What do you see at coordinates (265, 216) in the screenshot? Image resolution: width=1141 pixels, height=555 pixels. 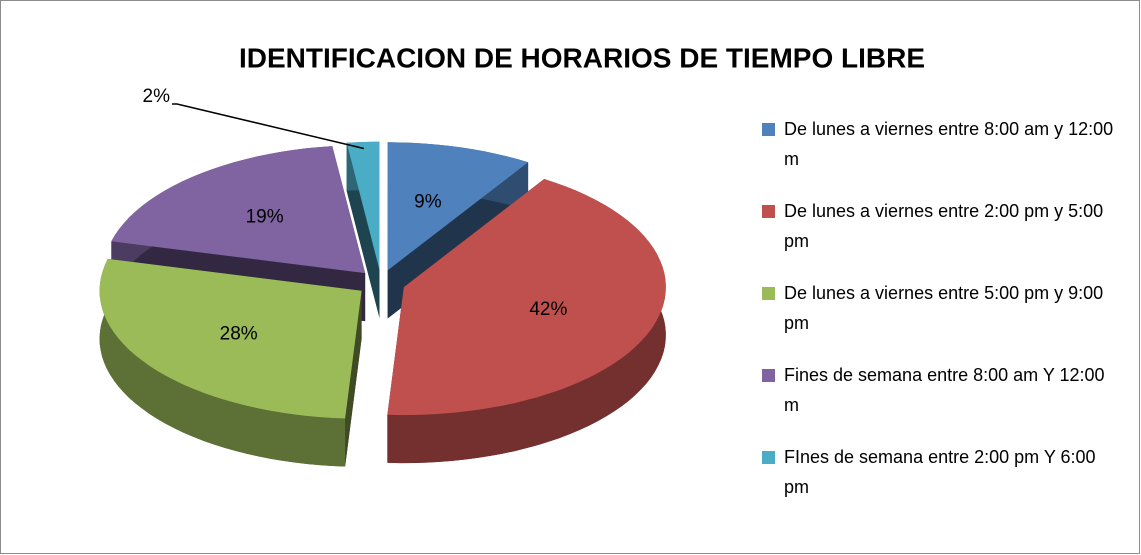 I see `data-label: 19%` at bounding box center [265, 216].